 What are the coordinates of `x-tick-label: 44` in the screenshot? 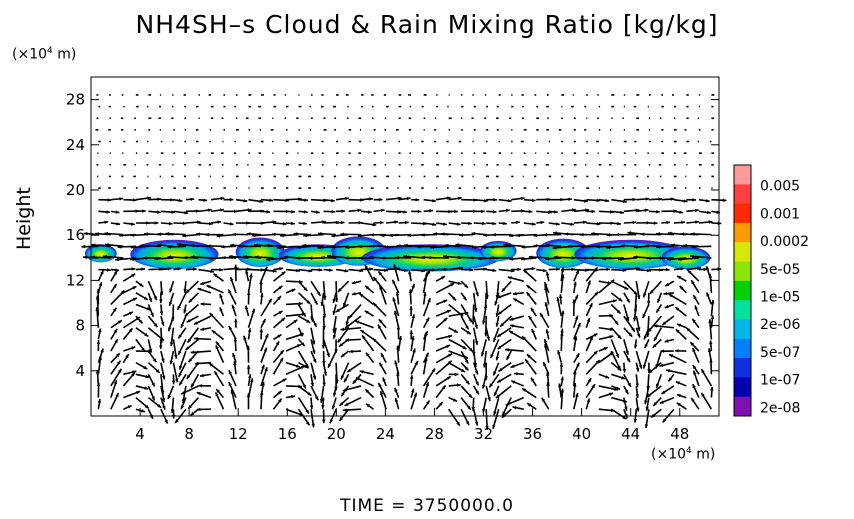 It's located at (630, 434).